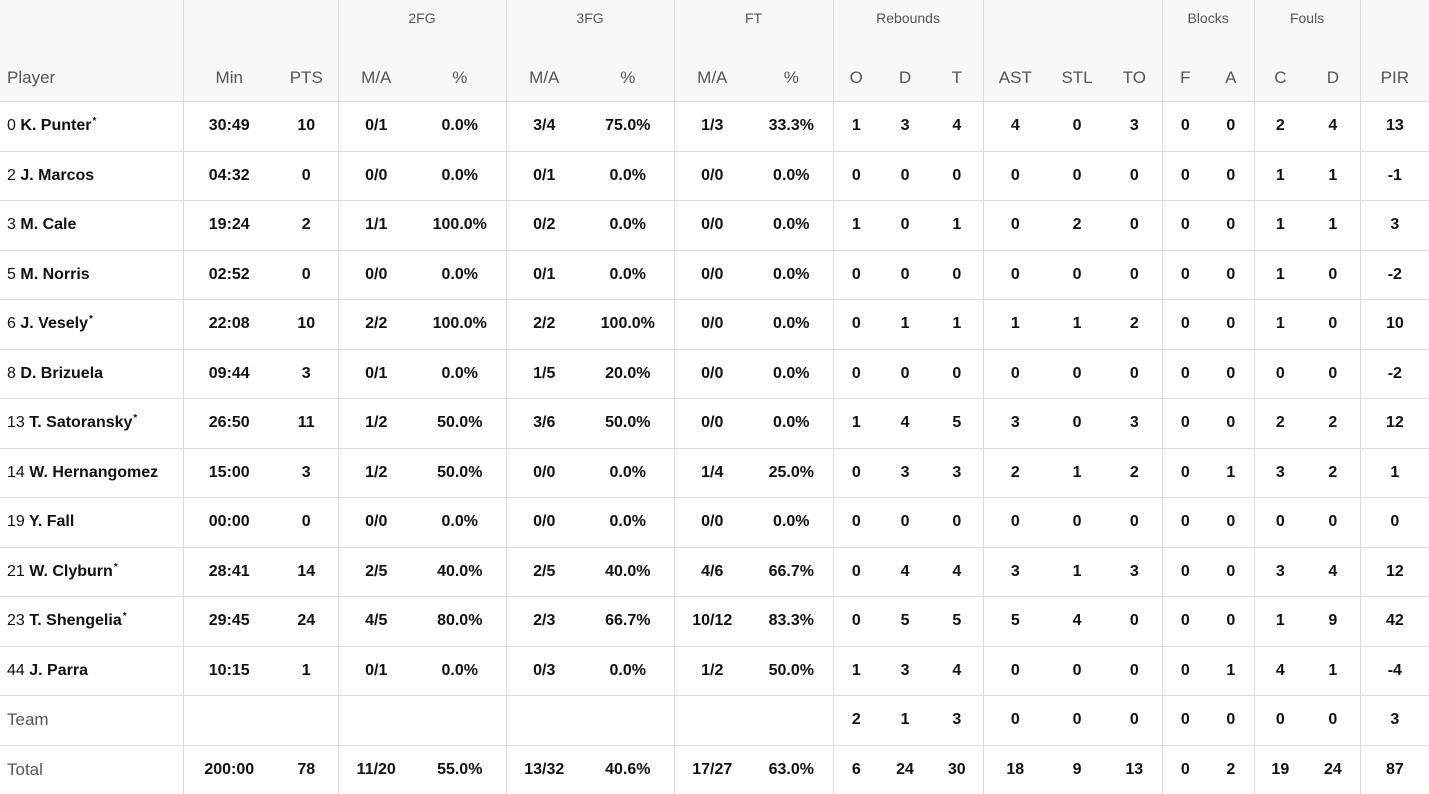  I want to click on stat-ast: 0, so click(1015, 176).